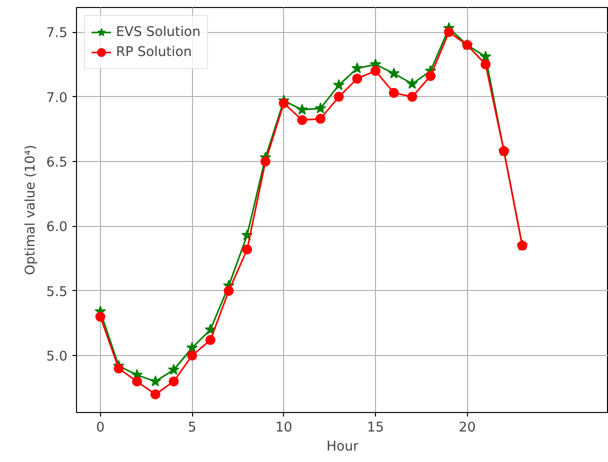  What do you see at coordinates (57, 228) in the screenshot?
I see `y-tick-label: 6.0` at bounding box center [57, 228].